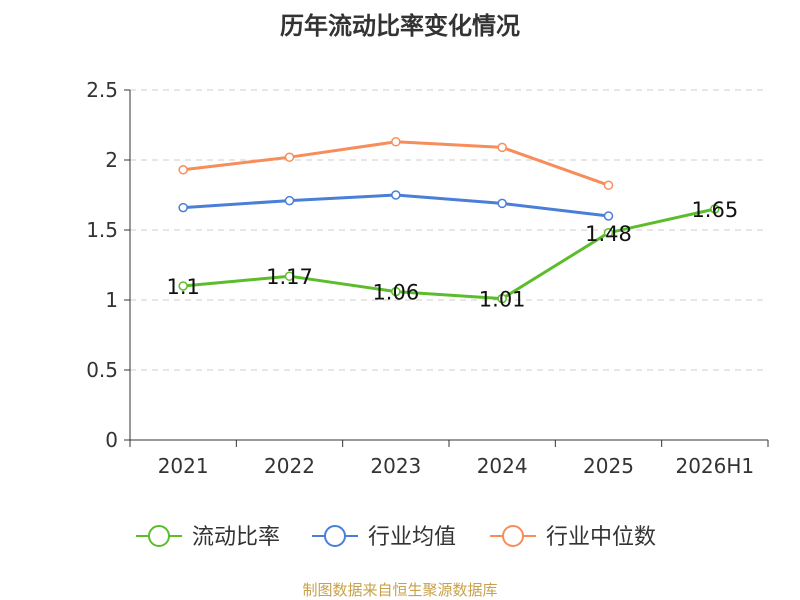 This screenshot has height=600, width=800. I want to click on data-label: 1.65, so click(714, 210).